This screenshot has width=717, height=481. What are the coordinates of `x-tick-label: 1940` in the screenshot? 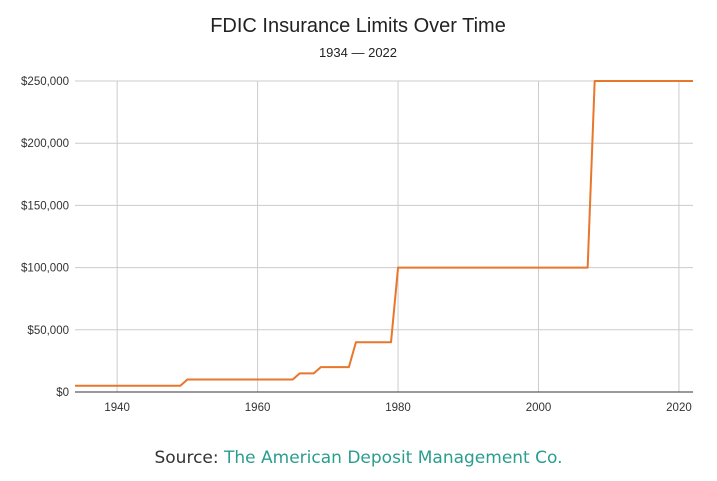 It's located at (117, 408).